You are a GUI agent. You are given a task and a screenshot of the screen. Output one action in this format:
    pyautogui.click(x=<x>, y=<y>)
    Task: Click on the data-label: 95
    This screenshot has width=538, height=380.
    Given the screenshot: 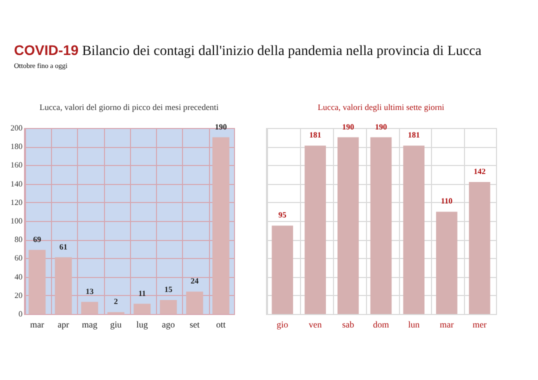 What is the action you would take?
    pyautogui.click(x=282, y=215)
    